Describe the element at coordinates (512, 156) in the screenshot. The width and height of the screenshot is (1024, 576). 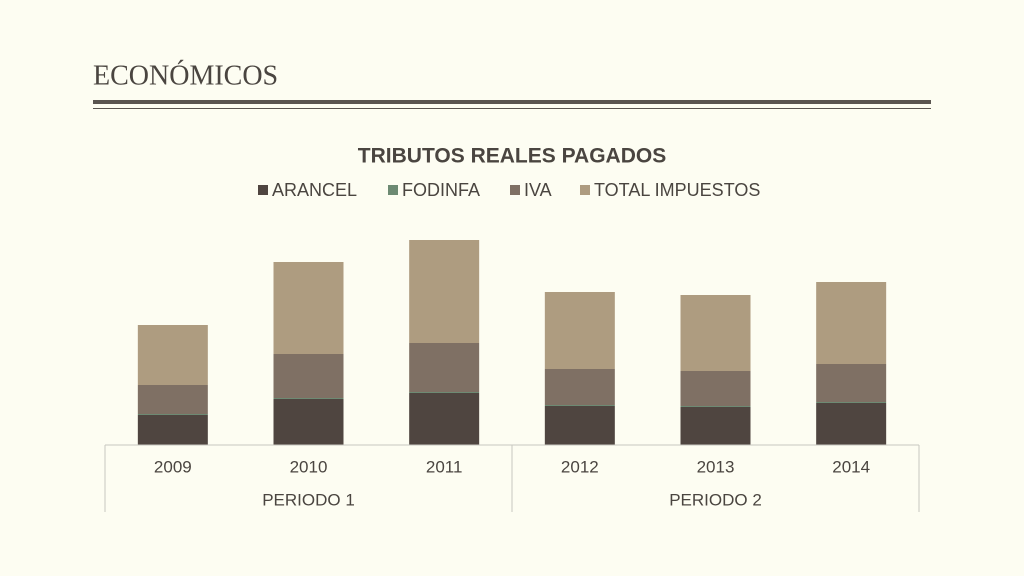
I see `chart-title: TRIBUTOS REALES PAGADOS` at that location.